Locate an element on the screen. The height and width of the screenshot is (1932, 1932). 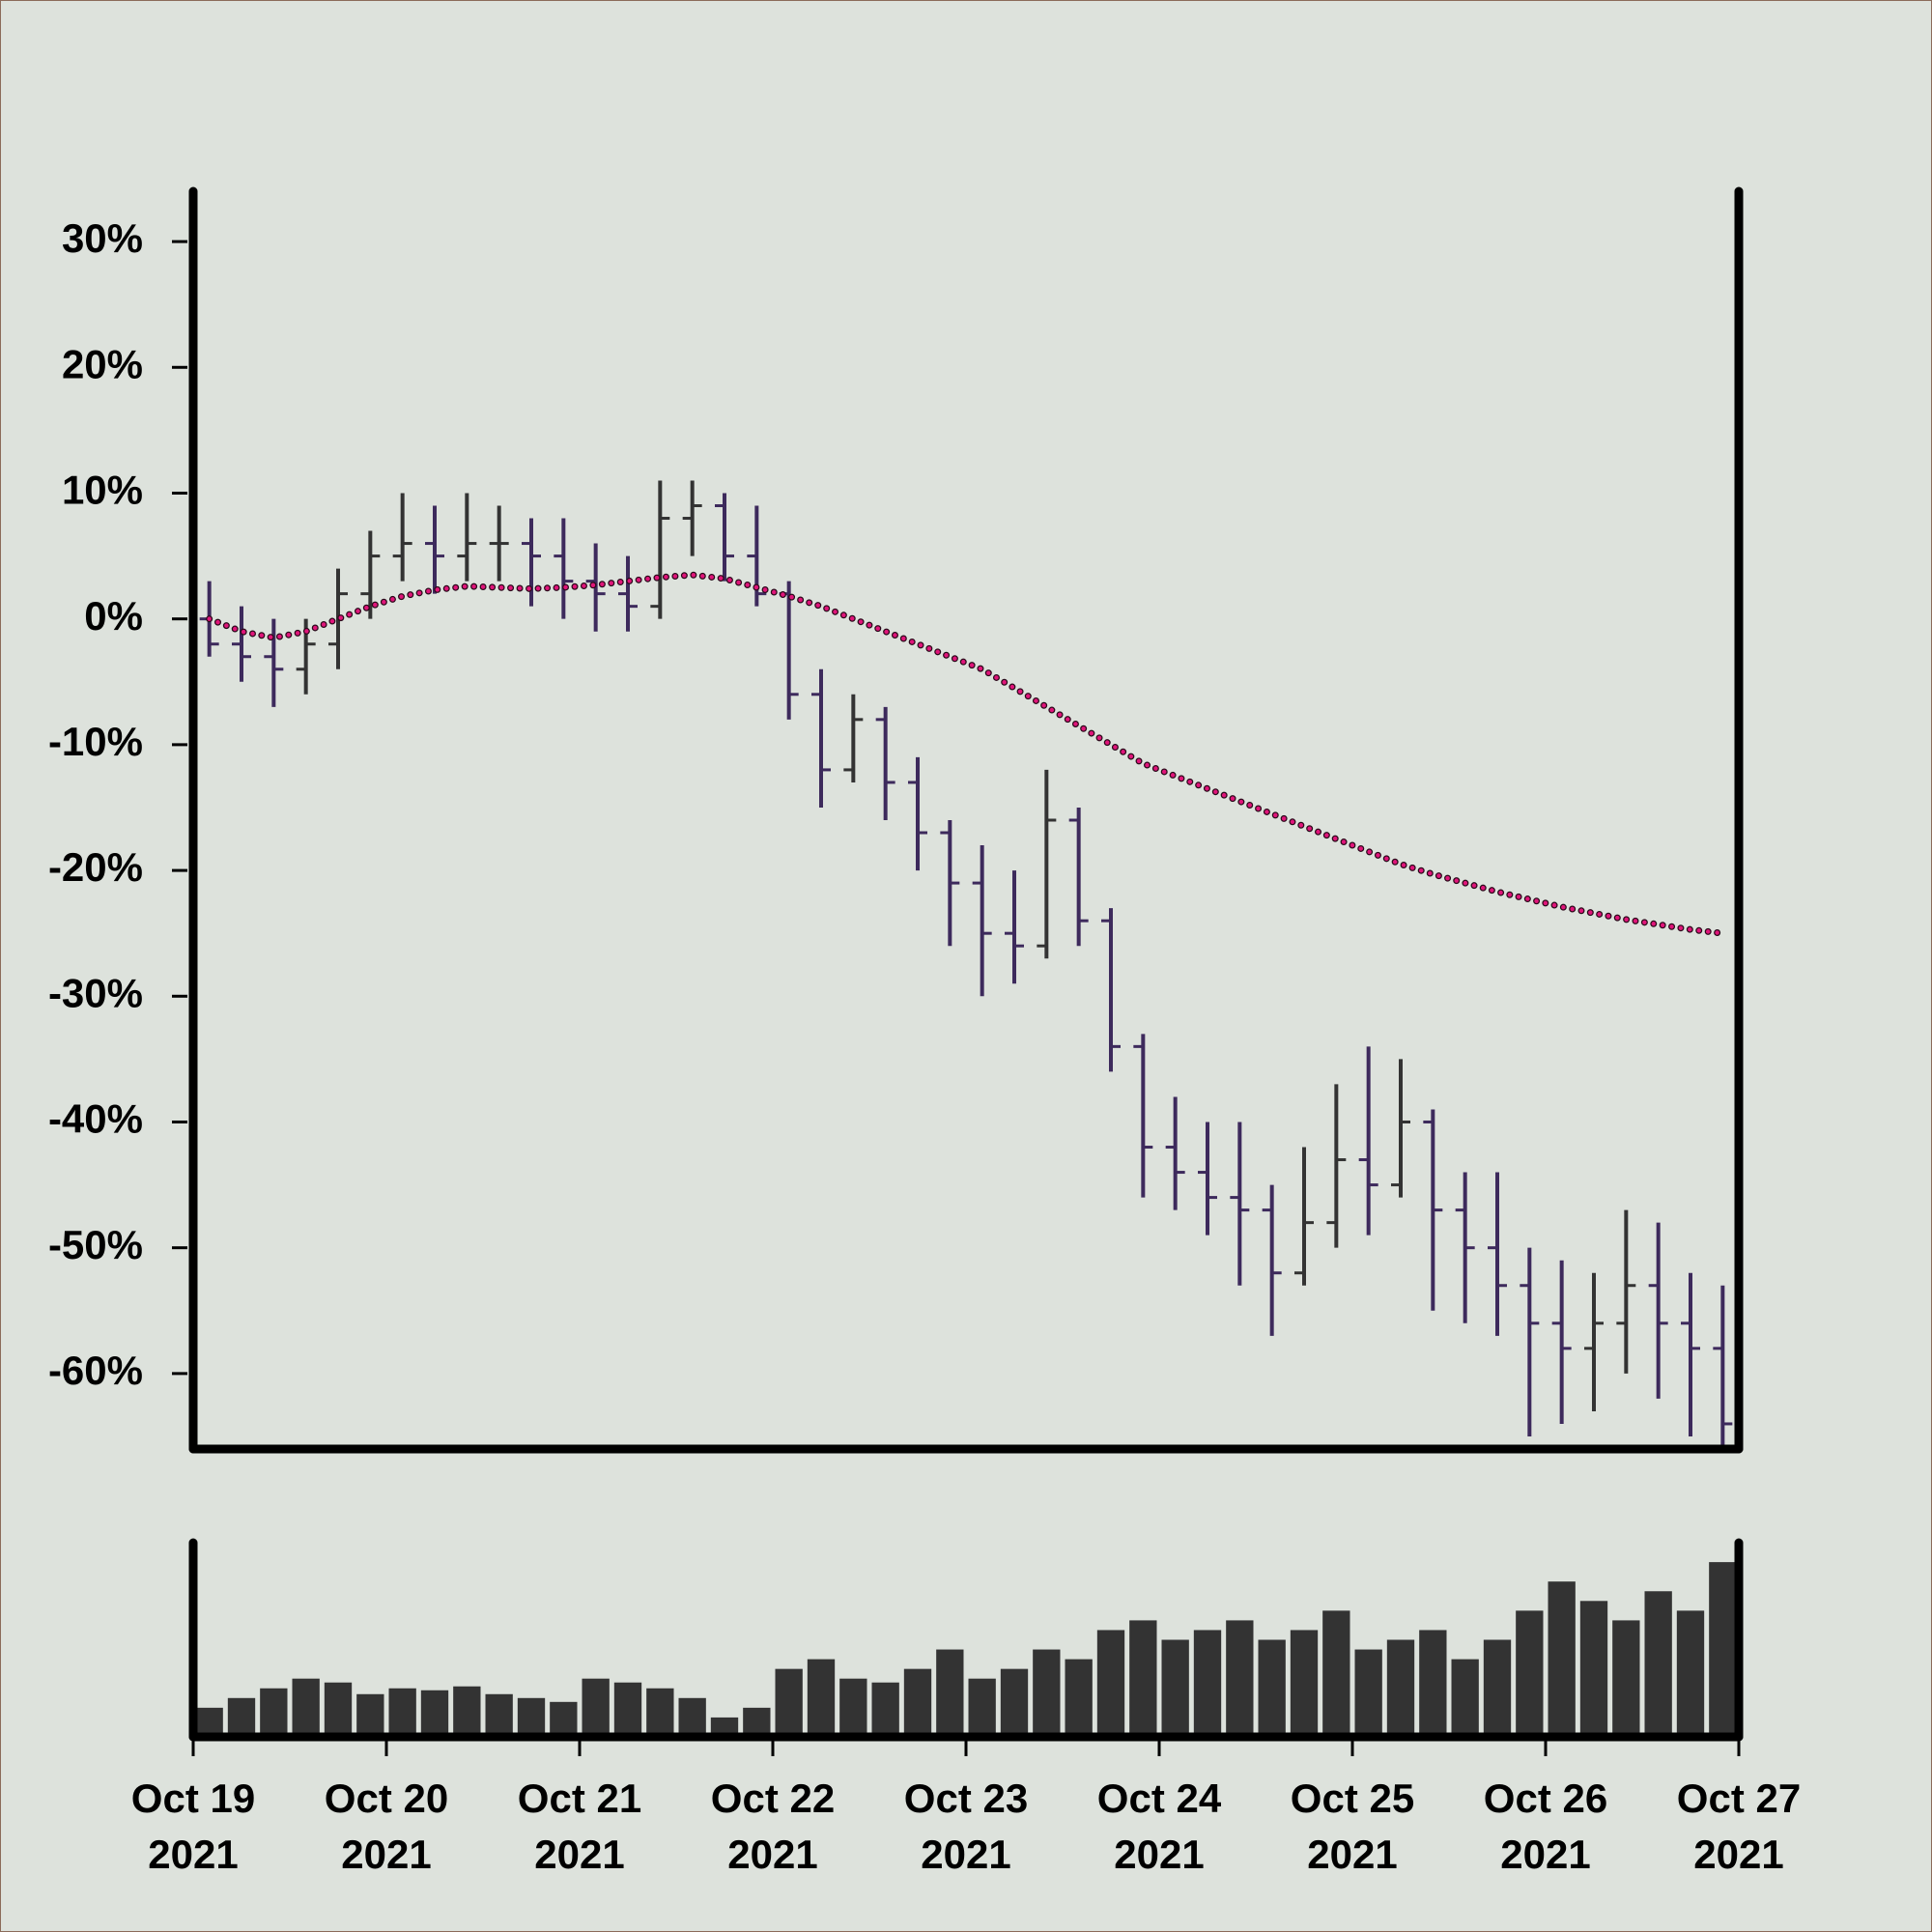
x-tick-label-line: Oct 19 is located at coordinates (193, 1798).